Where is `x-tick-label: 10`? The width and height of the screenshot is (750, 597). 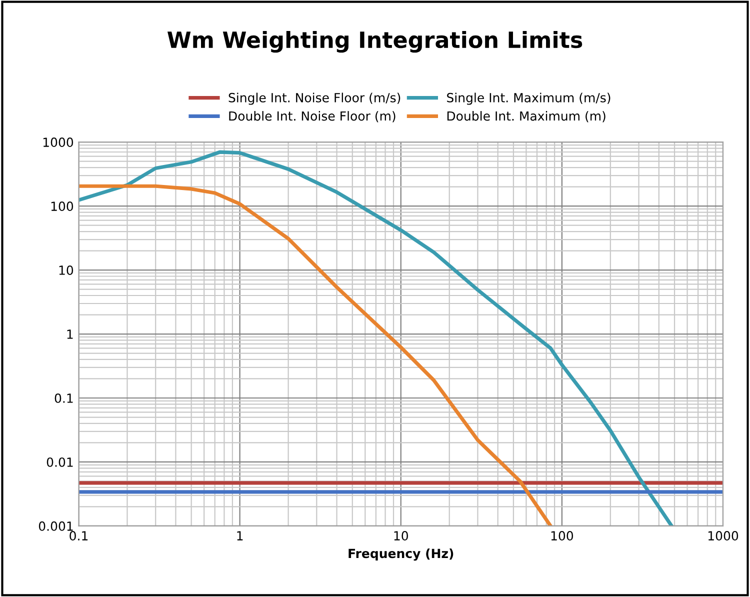 x-tick-label: 10 is located at coordinates (401, 535).